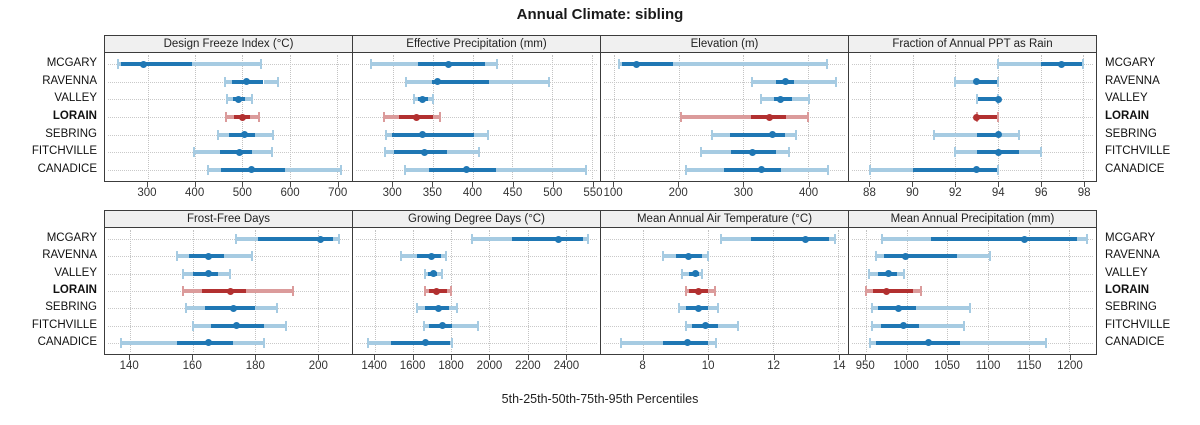 Image resolution: width=1200 pixels, height=425 pixels. What do you see at coordinates (192, 366) in the screenshot?
I see `axis-tick-label: 160` at bounding box center [192, 366].